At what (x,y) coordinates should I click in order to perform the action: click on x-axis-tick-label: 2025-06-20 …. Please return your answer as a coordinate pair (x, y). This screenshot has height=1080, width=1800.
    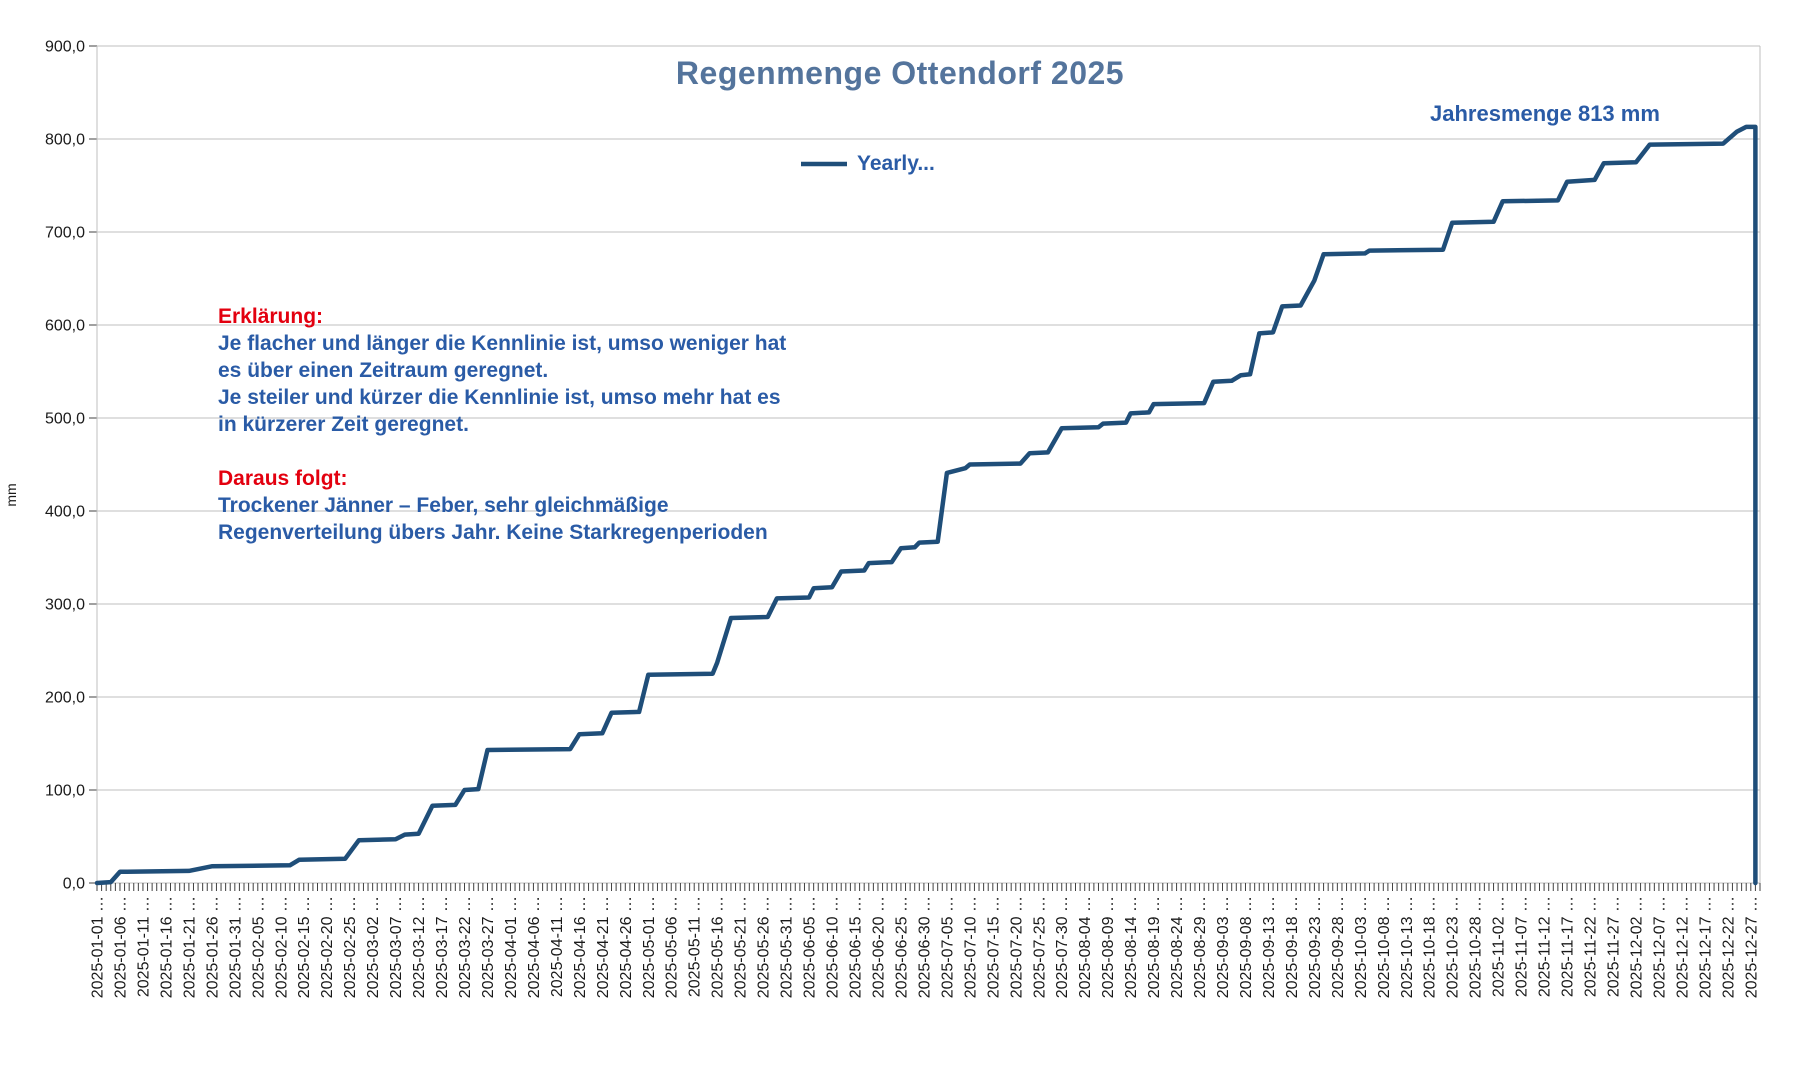
    Looking at the image, I should click on (878, 947).